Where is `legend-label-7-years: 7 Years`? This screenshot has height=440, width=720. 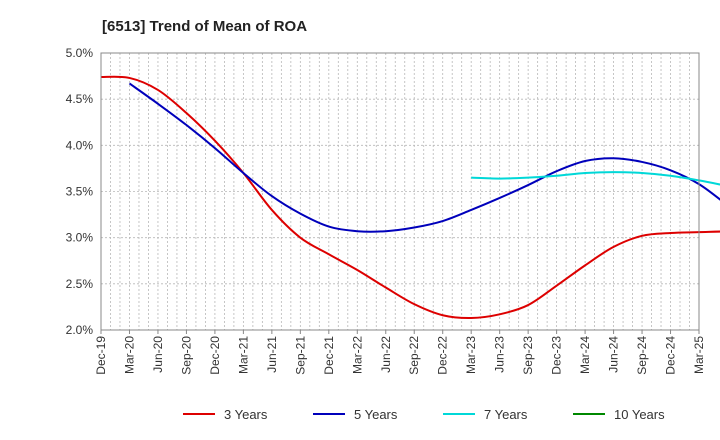 legend-label-7-years: 7 Years is located at coordinates (506, 414).